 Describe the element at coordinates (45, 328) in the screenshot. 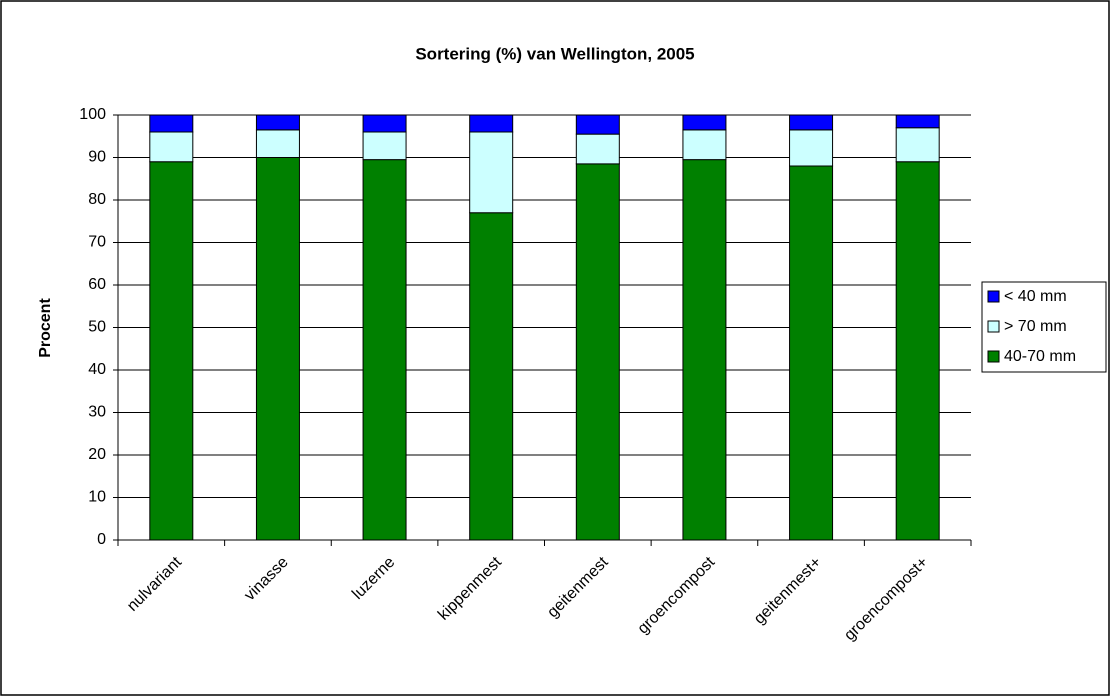

I see `y-axis-label: Procent` at that location.